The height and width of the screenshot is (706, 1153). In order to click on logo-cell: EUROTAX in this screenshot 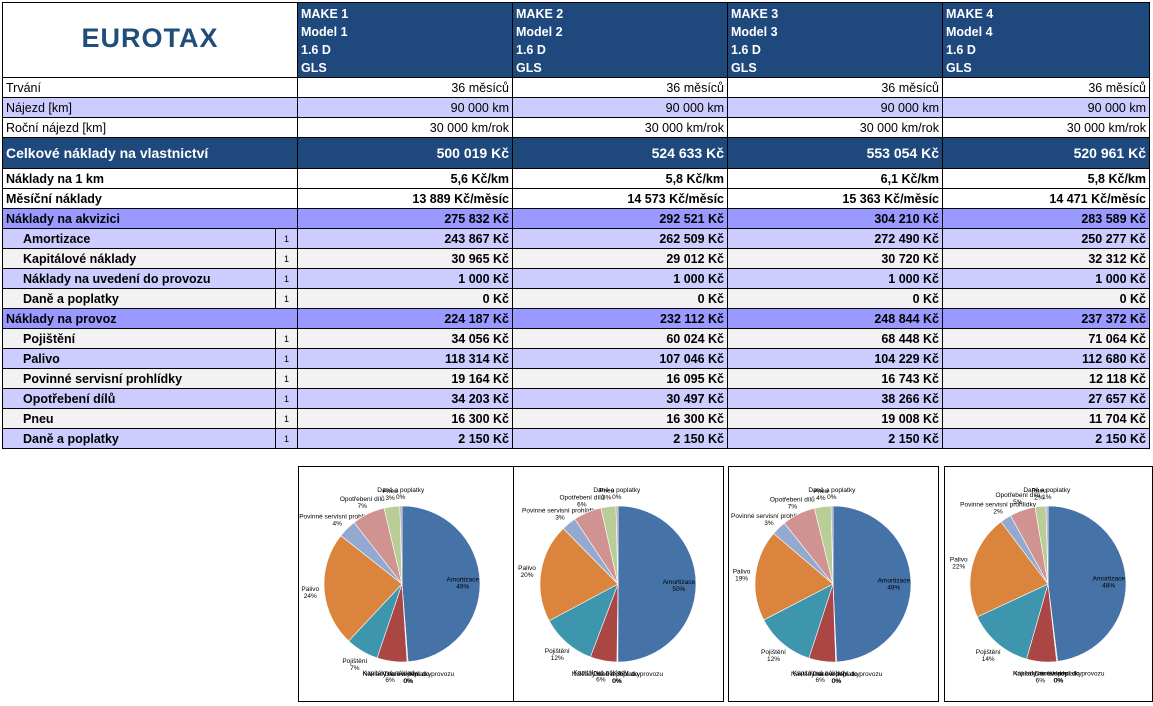, I will do `click(150, 40)`.